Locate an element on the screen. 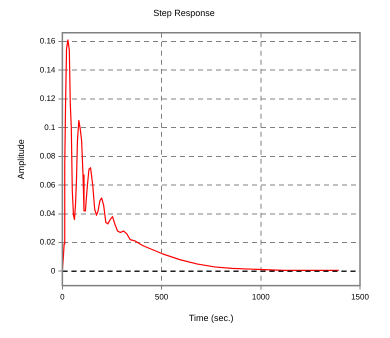 The width and height of the screenshot is (390, 338). y-tick-label: 0.04 is located at coordinates (48, 213).